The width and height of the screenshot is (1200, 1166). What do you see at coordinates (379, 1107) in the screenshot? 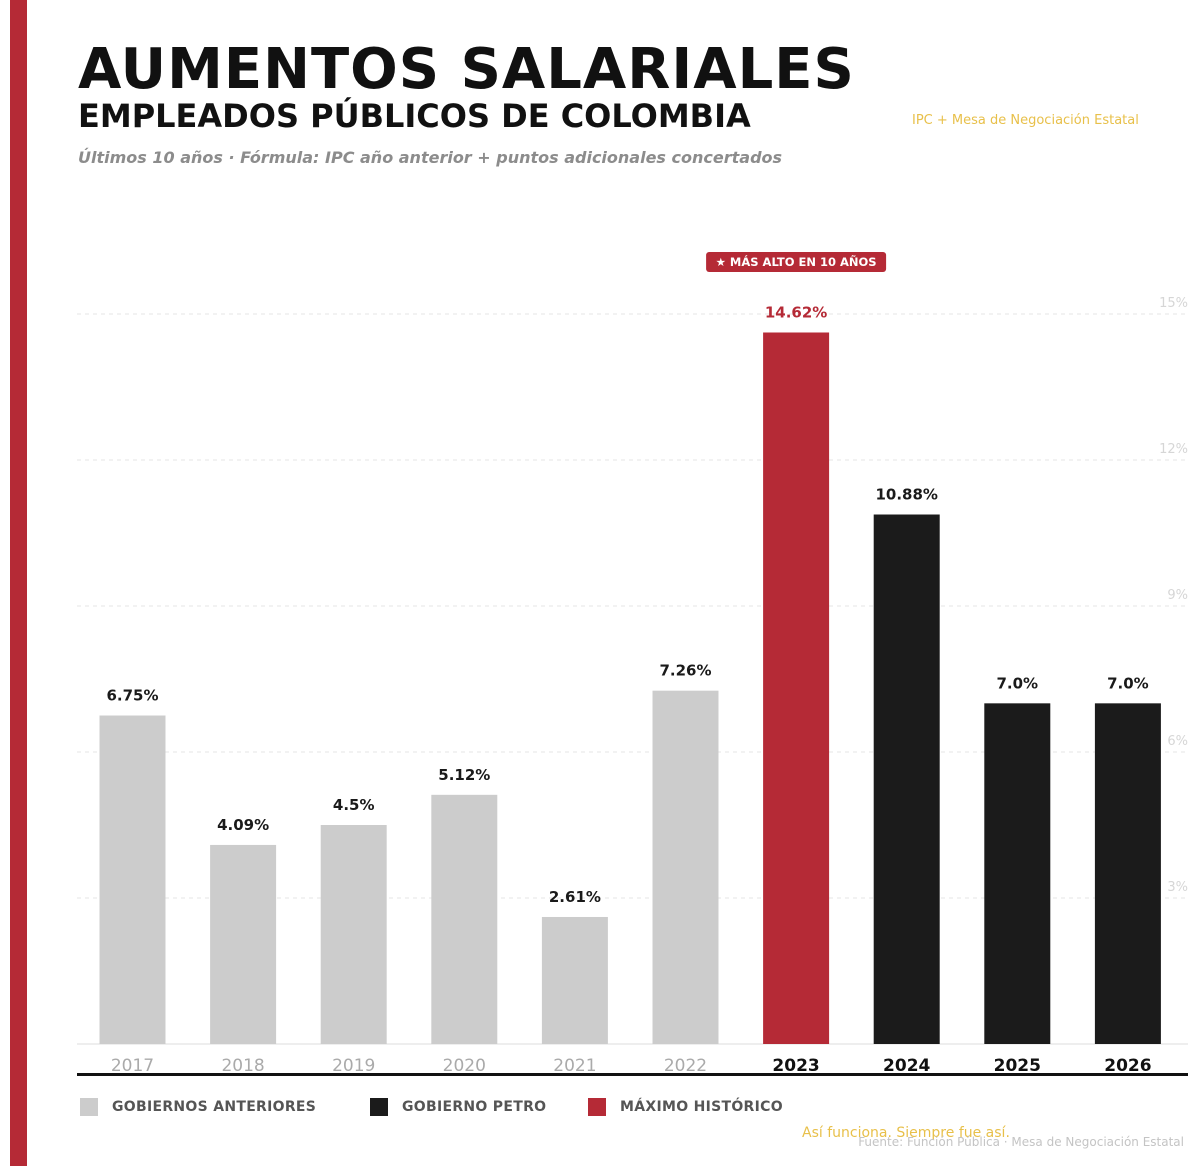
I see `legend-swatch-petro` at bounding box center [379, 1107].